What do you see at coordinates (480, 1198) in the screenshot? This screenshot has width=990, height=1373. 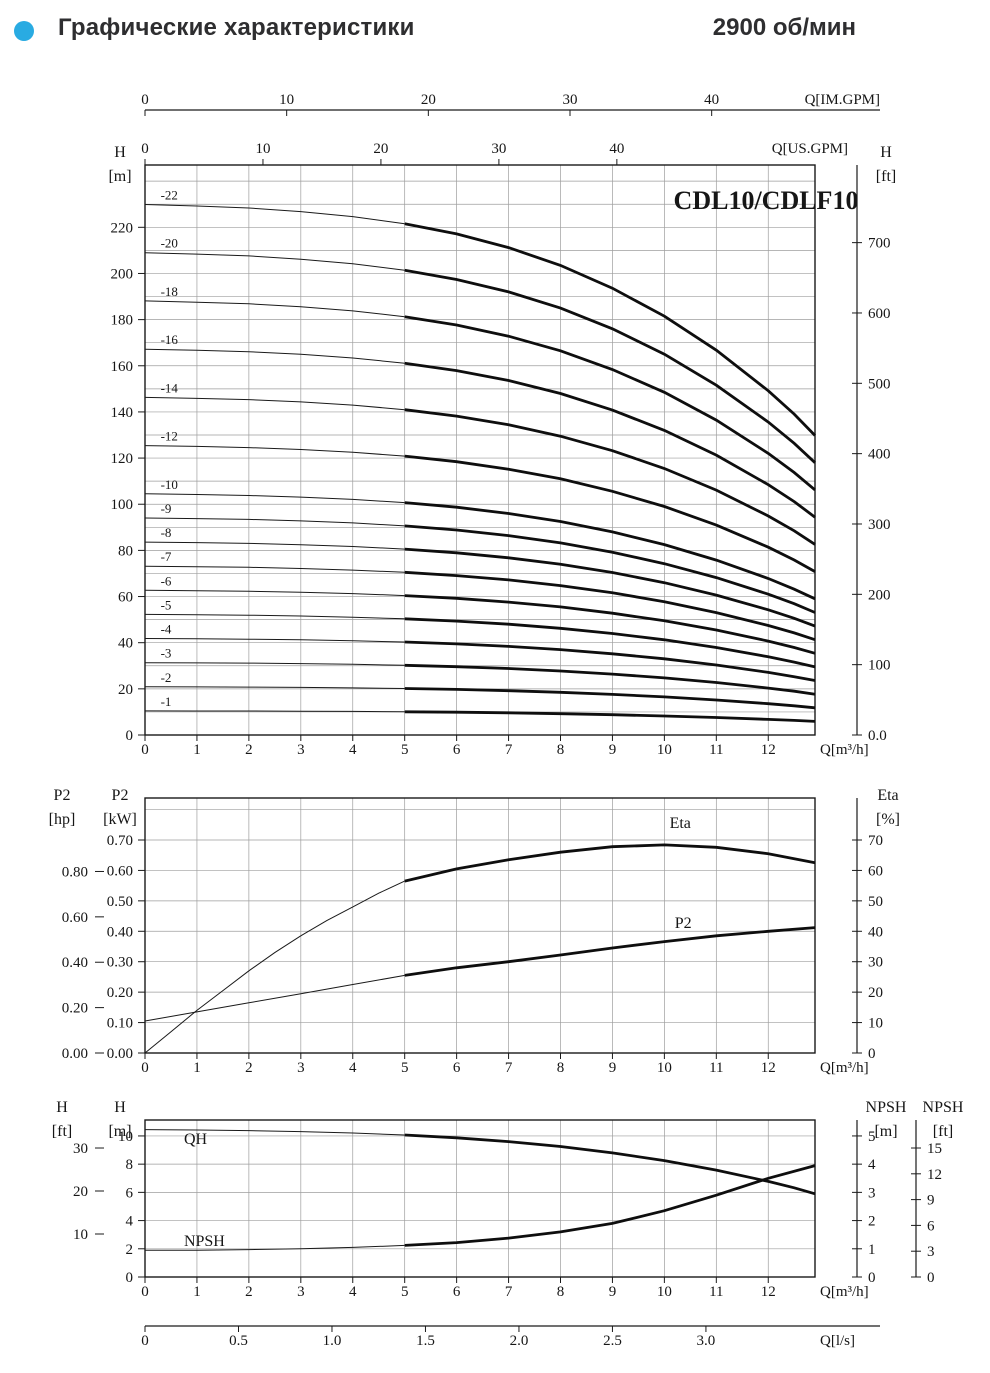 I see `npsh-plot-frame` at bounding box center [480, 1198].